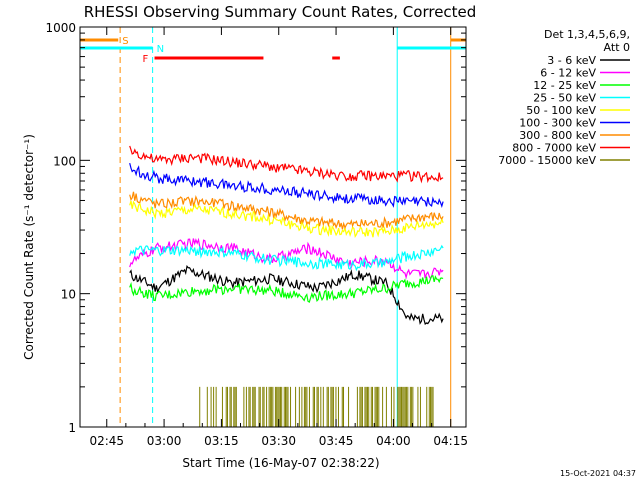 The height and width of the screenshot is (480, 640). Describe the element at coordinates (146, 59) in the screenshot. I see `flag-label-f: F` at that location.